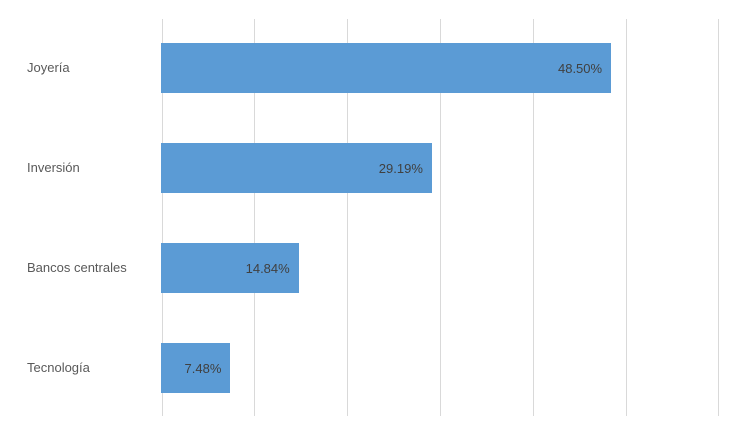 This screenshot has height=430, width=754. Describe the element at coordinates (267, 268) in the screenshot. I see `value-label: 14.84%` at that location.